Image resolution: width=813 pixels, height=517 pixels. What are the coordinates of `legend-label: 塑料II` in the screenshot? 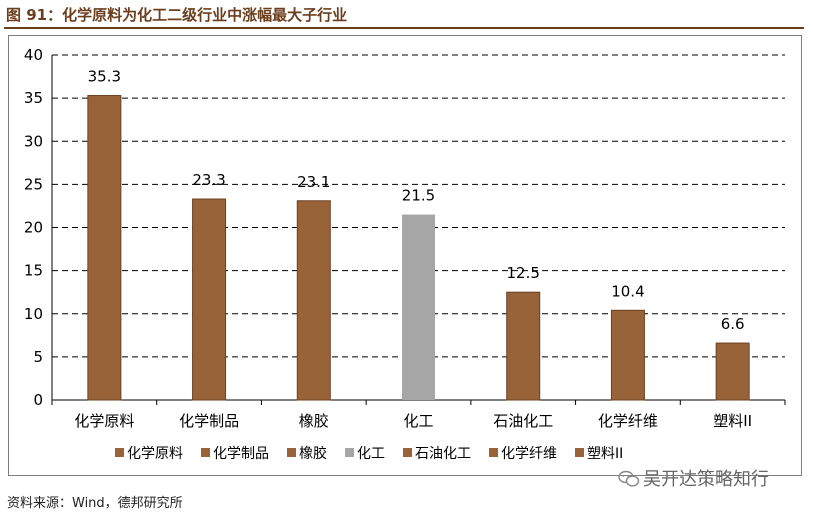 It's located at (605, 454).